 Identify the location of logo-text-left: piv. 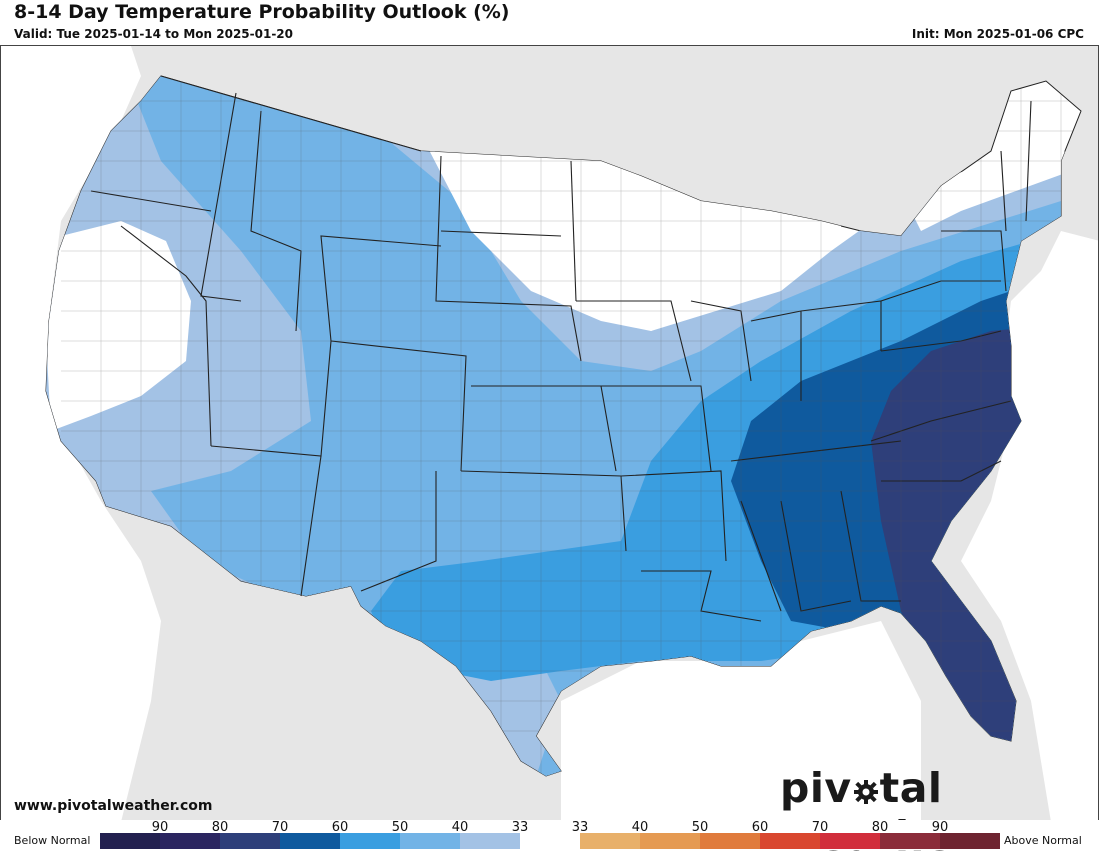
(816, 788).